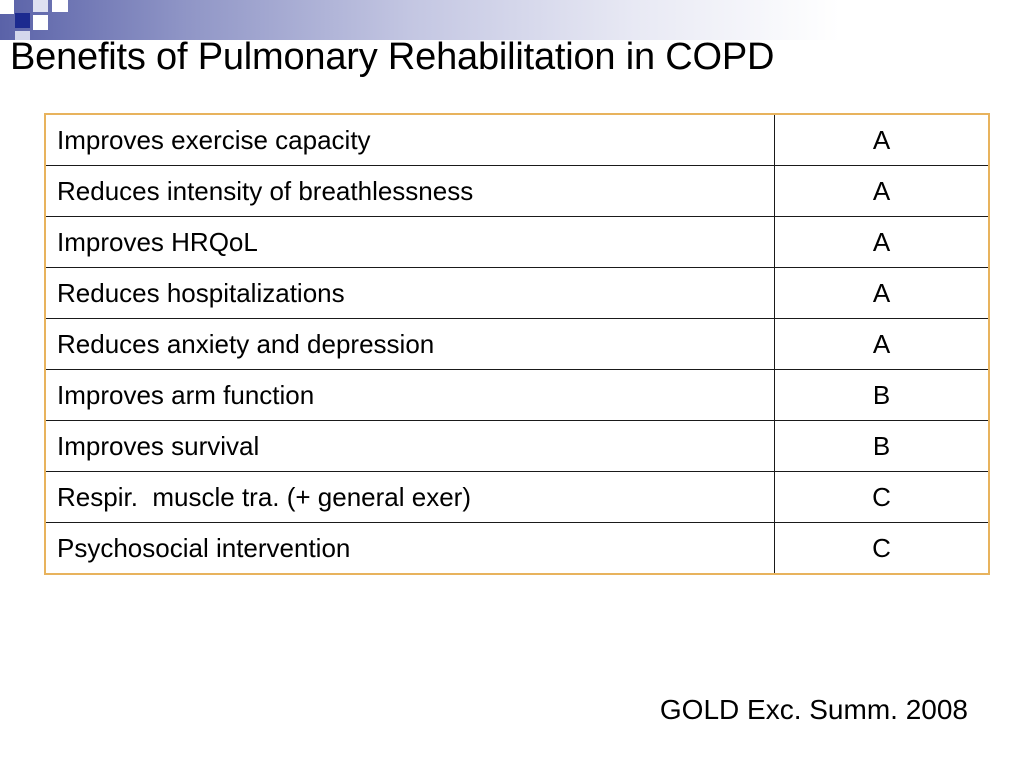 This screenshot has height=768, width=1024. Describe the element at coordinates (410, 293) in the screenshot. I see `benefit-cell: Reduces hospitalizations` at that location.